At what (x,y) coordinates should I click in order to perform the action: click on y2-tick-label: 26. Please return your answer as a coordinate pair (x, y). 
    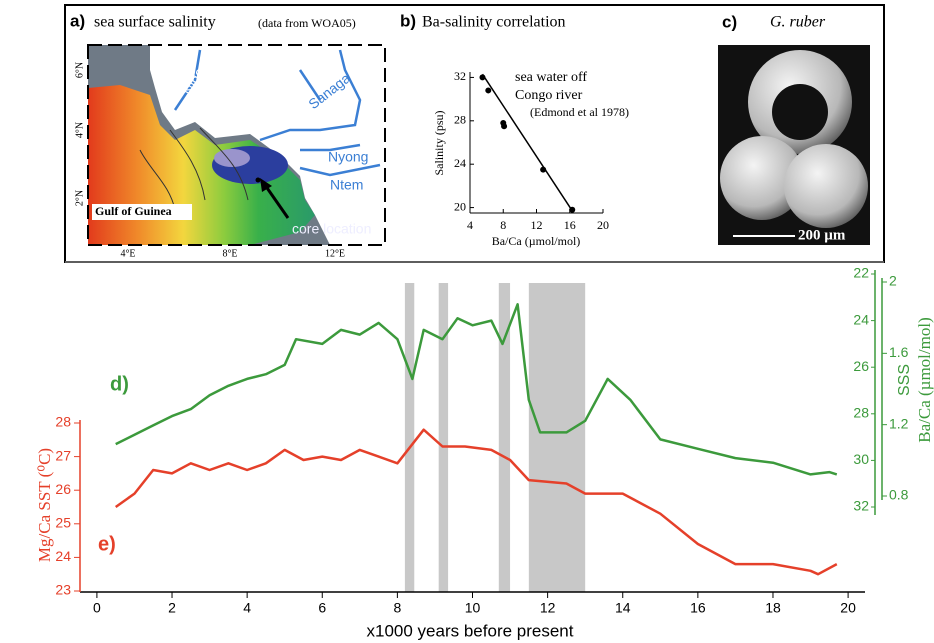
    Looking at the image, I should click on (861, 366).